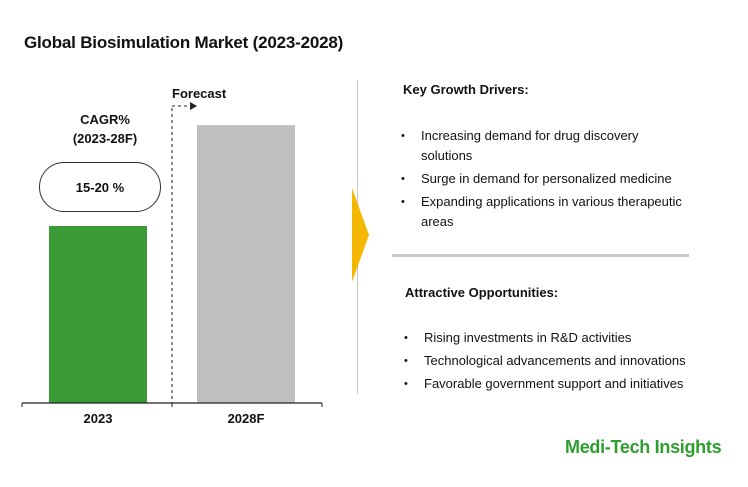 This screenshot has height=487, width=748. Describe the element at coordinates (100, 187) in the screenshot. I see `cagr-value-pill: 15-20 %` at that location.